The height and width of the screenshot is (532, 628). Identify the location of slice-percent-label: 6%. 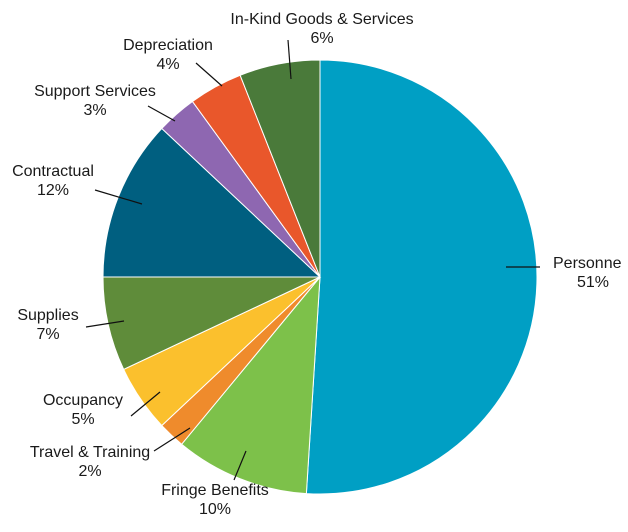
(321, 38).